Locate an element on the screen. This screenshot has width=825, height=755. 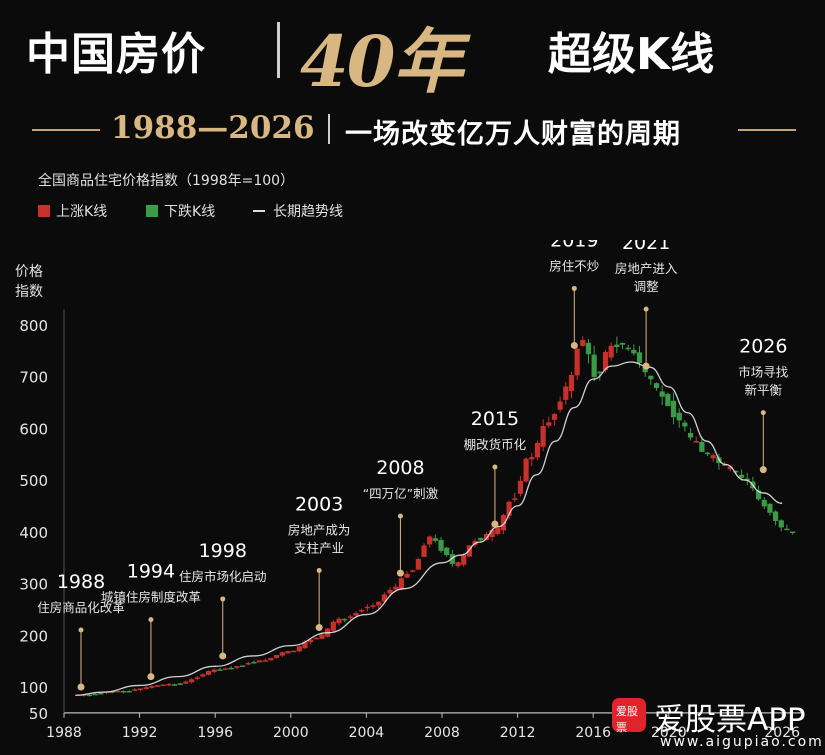
annotation-text: 住房市场化启动 is located at coordinates (223, 576).